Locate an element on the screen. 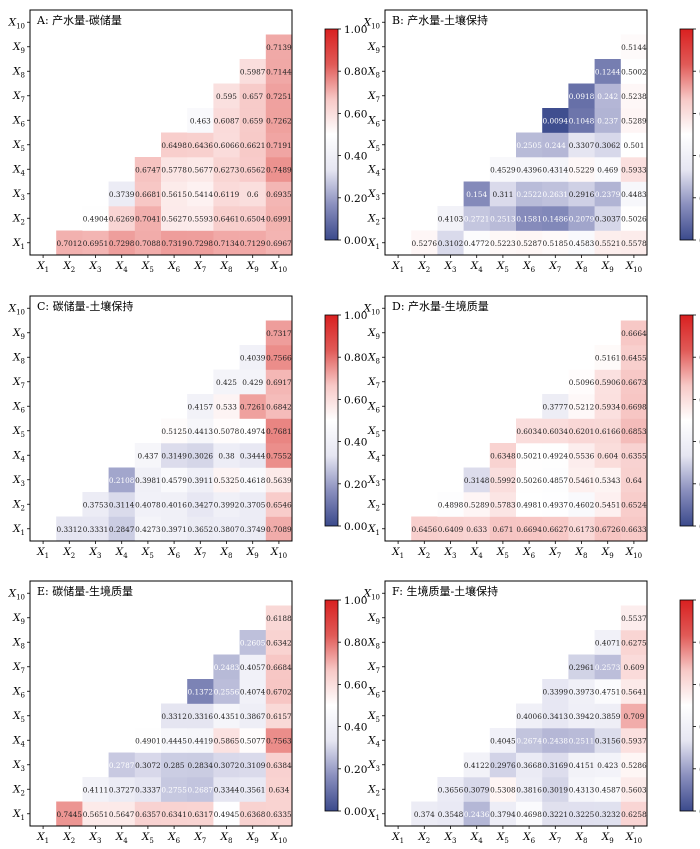 This screenshot has height=849, width=700. cell-value-label: 0.5934 is located at coordinates (608, 406).